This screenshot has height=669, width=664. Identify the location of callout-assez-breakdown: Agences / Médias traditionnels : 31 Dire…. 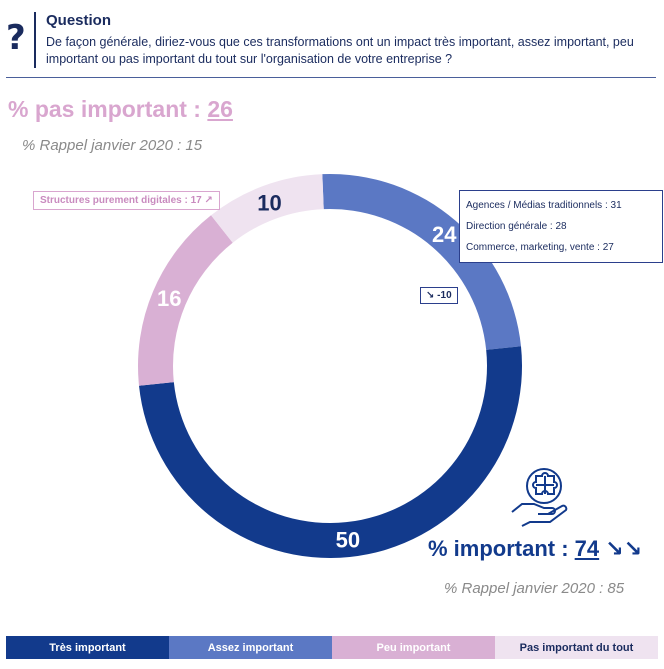
(561, 226).